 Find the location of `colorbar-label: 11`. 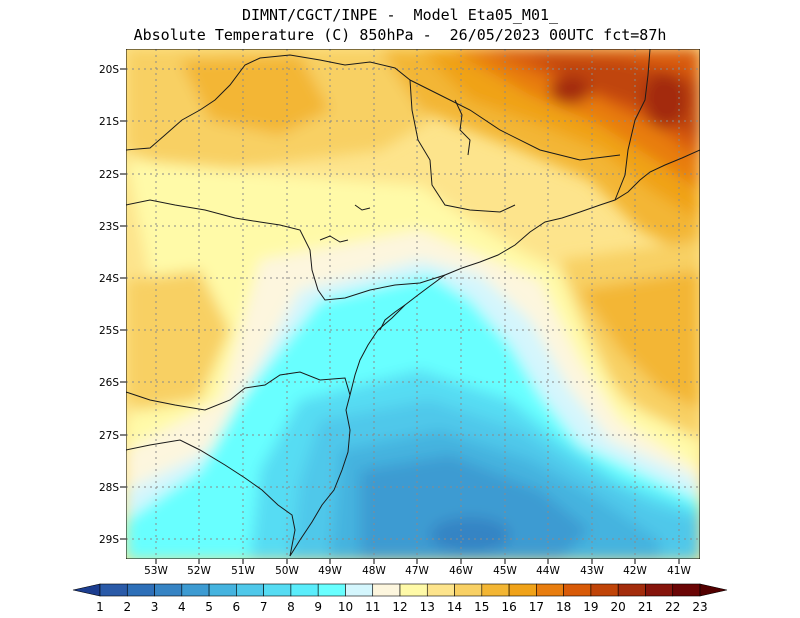

colorbar-label: 11 is located at coordinates (372, 607).